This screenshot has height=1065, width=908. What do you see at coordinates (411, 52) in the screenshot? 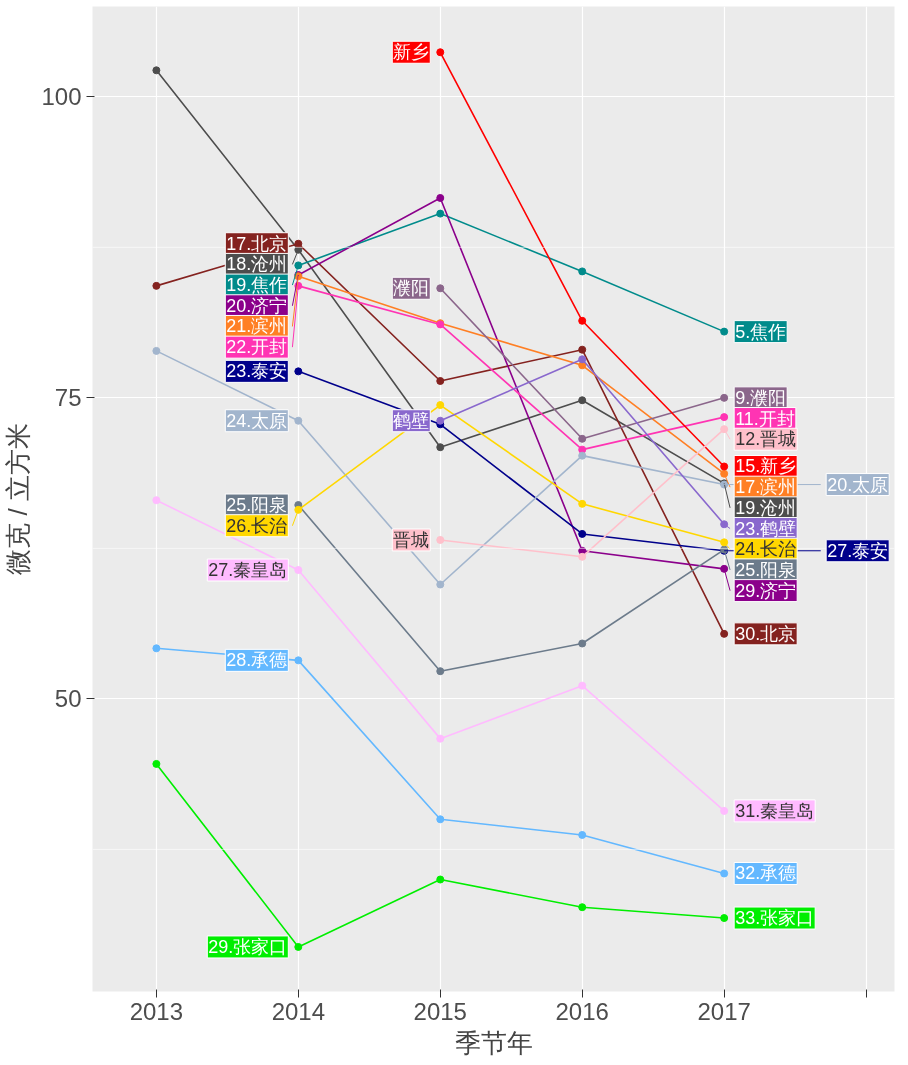
I see `annotation: 新乡` at bounding box center [411, 52].